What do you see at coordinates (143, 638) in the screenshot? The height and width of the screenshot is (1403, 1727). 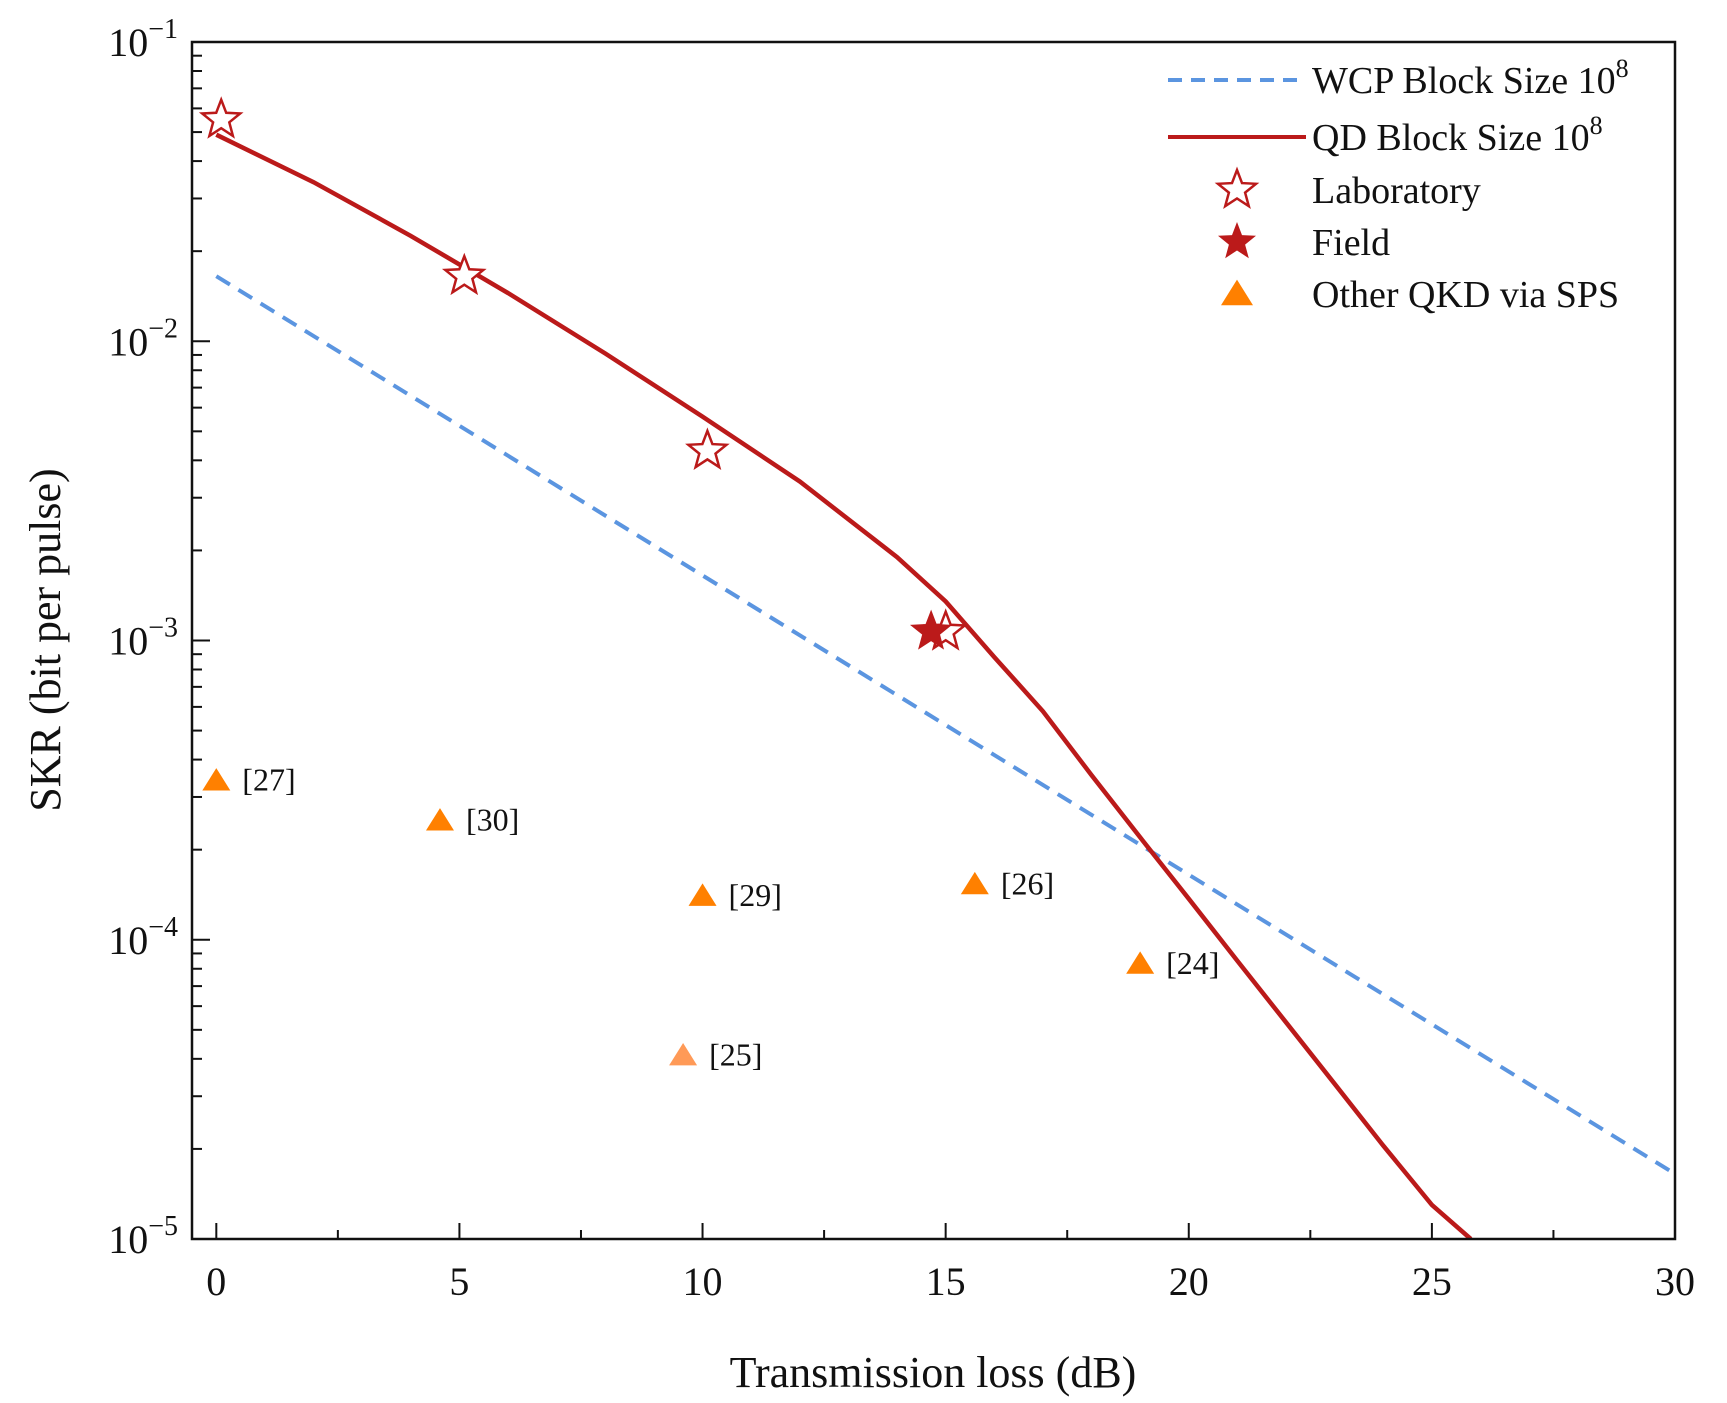 I see `y-tick-label: 10⁻³` at bounding box center [143, 638].